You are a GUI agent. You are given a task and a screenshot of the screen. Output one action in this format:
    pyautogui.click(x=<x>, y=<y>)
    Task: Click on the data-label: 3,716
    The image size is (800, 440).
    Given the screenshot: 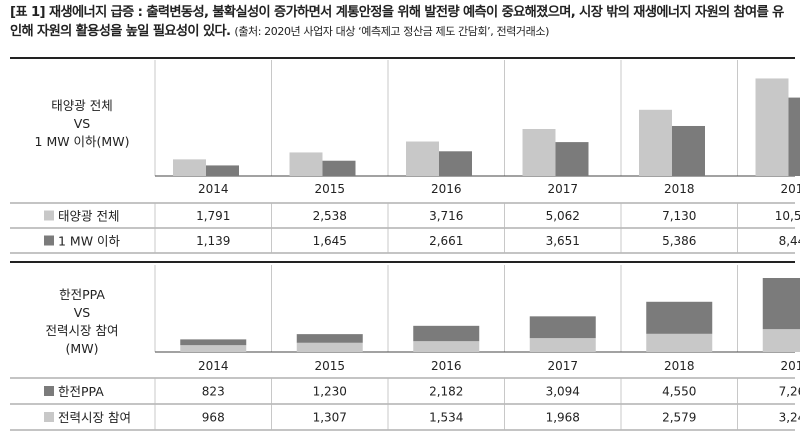 What is the action you would take?
    pyautogui.click(x=446, y=216)
    